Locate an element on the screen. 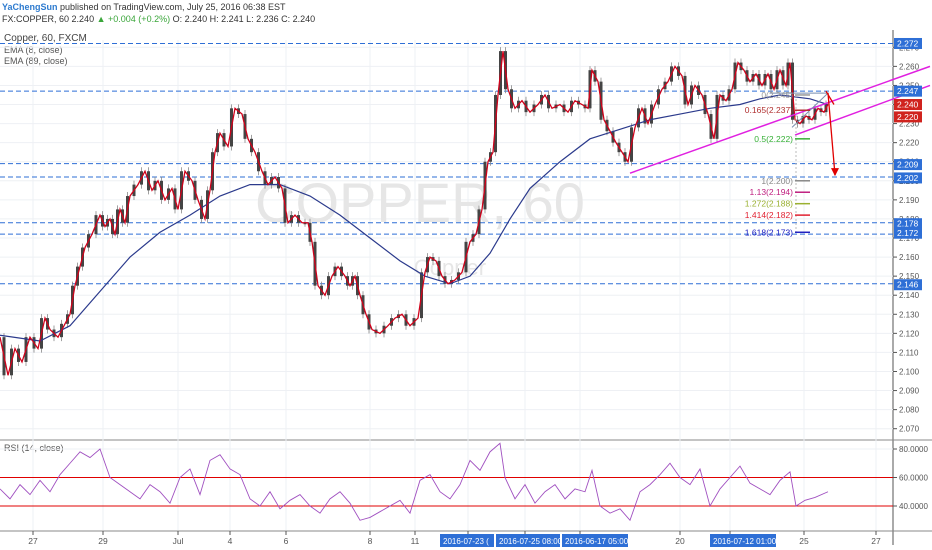  symbol-label: FX:COPPER, 60 is located at coordinates (36, 19).